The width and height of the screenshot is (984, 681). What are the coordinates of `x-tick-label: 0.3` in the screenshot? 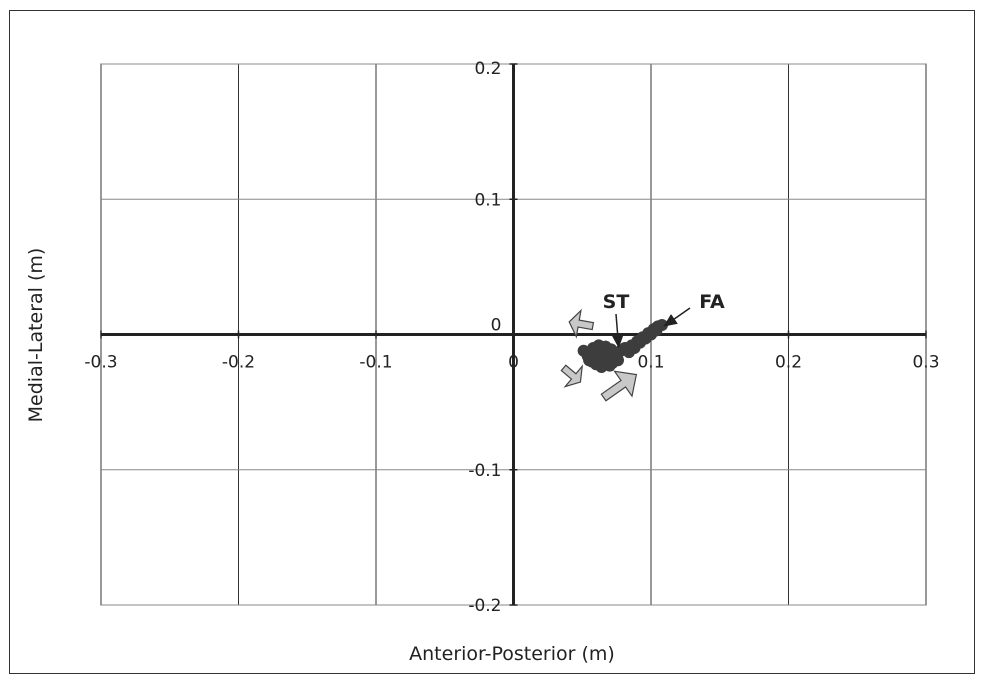 It's located at (925, 363).